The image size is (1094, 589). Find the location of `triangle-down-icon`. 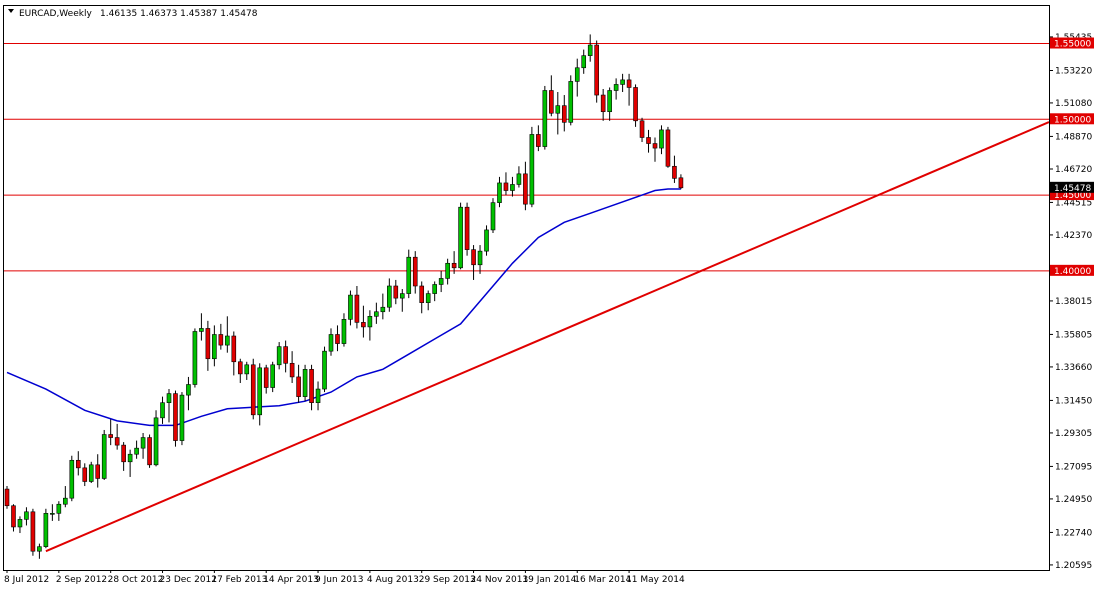

triangle-down-icon is located at coordinates (11, 11).